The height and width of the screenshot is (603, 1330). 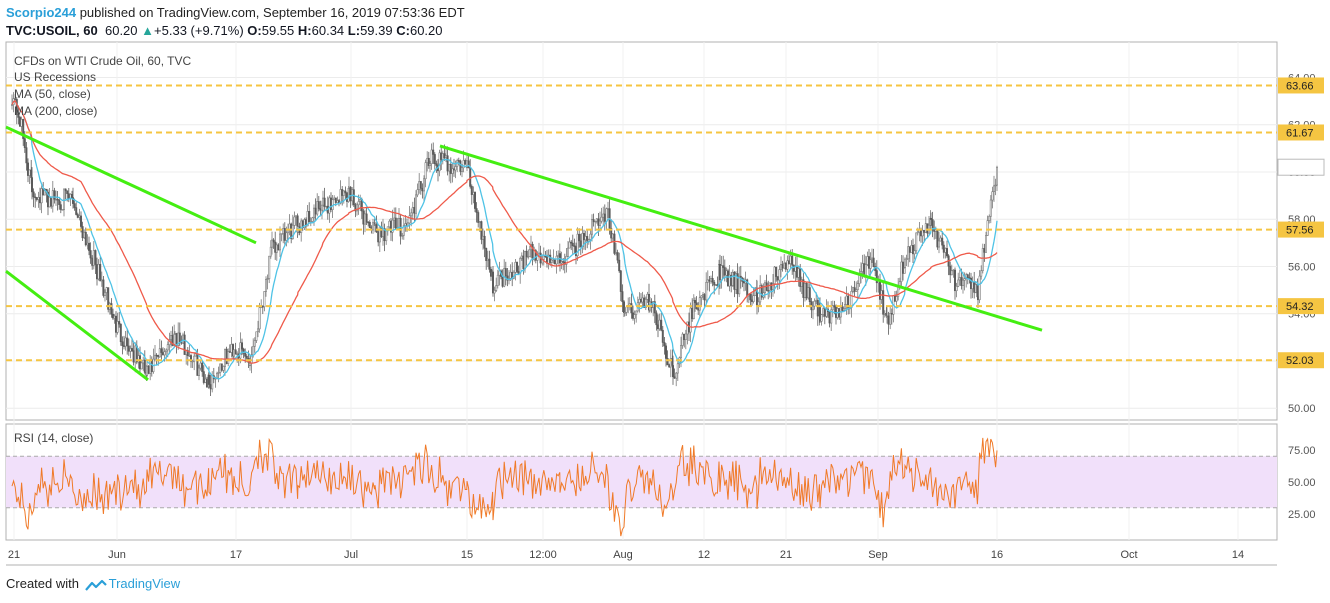 What do you see at coordinates (14, 555) in the screenshot?
I see `time-tick-label: 21` at bounding box center [14, 555].